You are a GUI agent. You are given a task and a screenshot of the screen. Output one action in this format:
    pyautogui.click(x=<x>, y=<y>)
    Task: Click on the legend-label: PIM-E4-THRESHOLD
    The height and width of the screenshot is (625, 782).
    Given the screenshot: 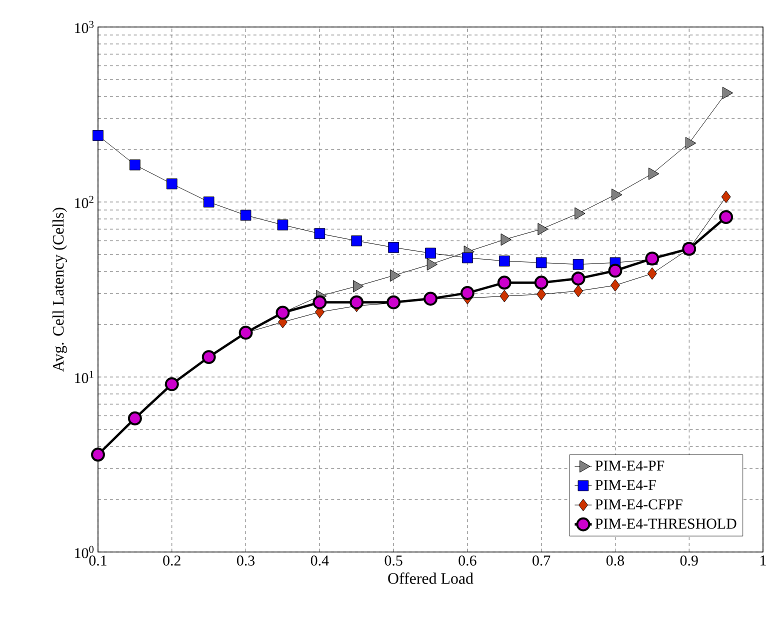 What is the action you would take?
    pyautogui.click(x=665, y=523)
    